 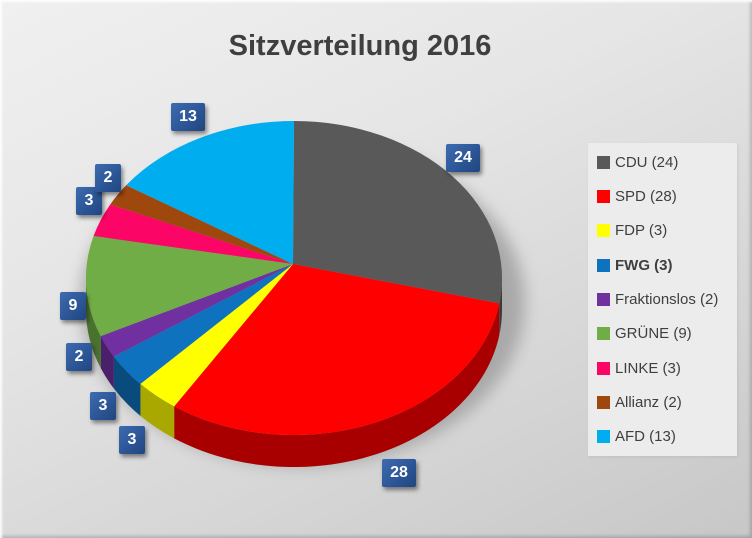 What do you see at coordinates (646, 196) in the screenshot?
I see `legend-label: SPD (28)` at bounding box center [646, 196].